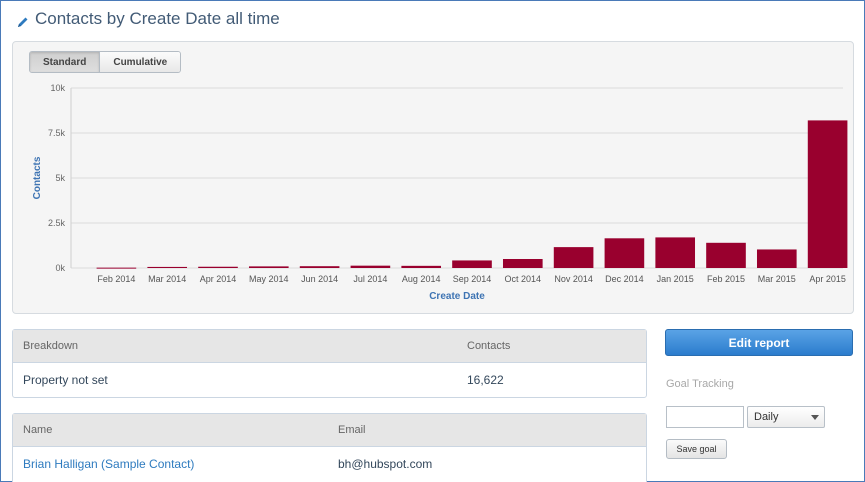 The image size is (865, 482). Describe the element at coordinates (385, 464) in the screenshot. I see `contact-email-cell: bh@hubspot.com` at that location.